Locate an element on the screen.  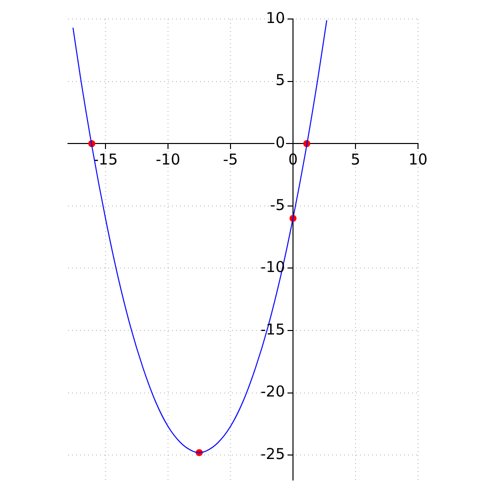
x-tick-label: -10 is located at coordinates (168, 159).